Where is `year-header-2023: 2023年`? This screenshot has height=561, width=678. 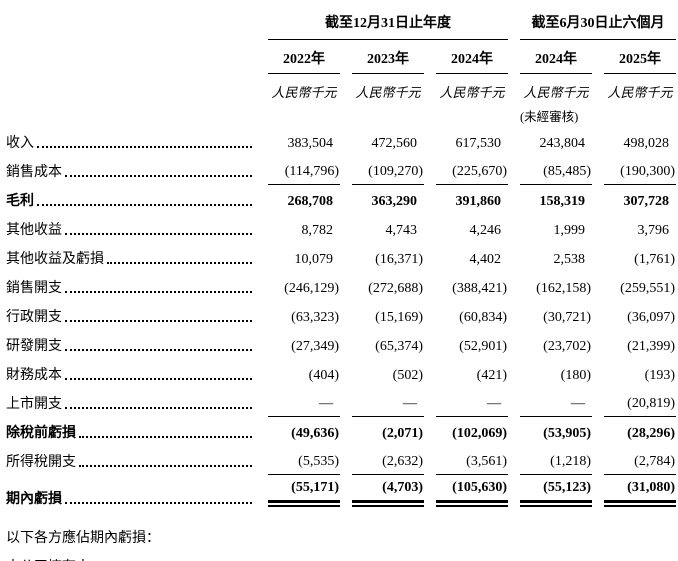
year-header-2023: 2023年 is located at coordinates (388, 57).